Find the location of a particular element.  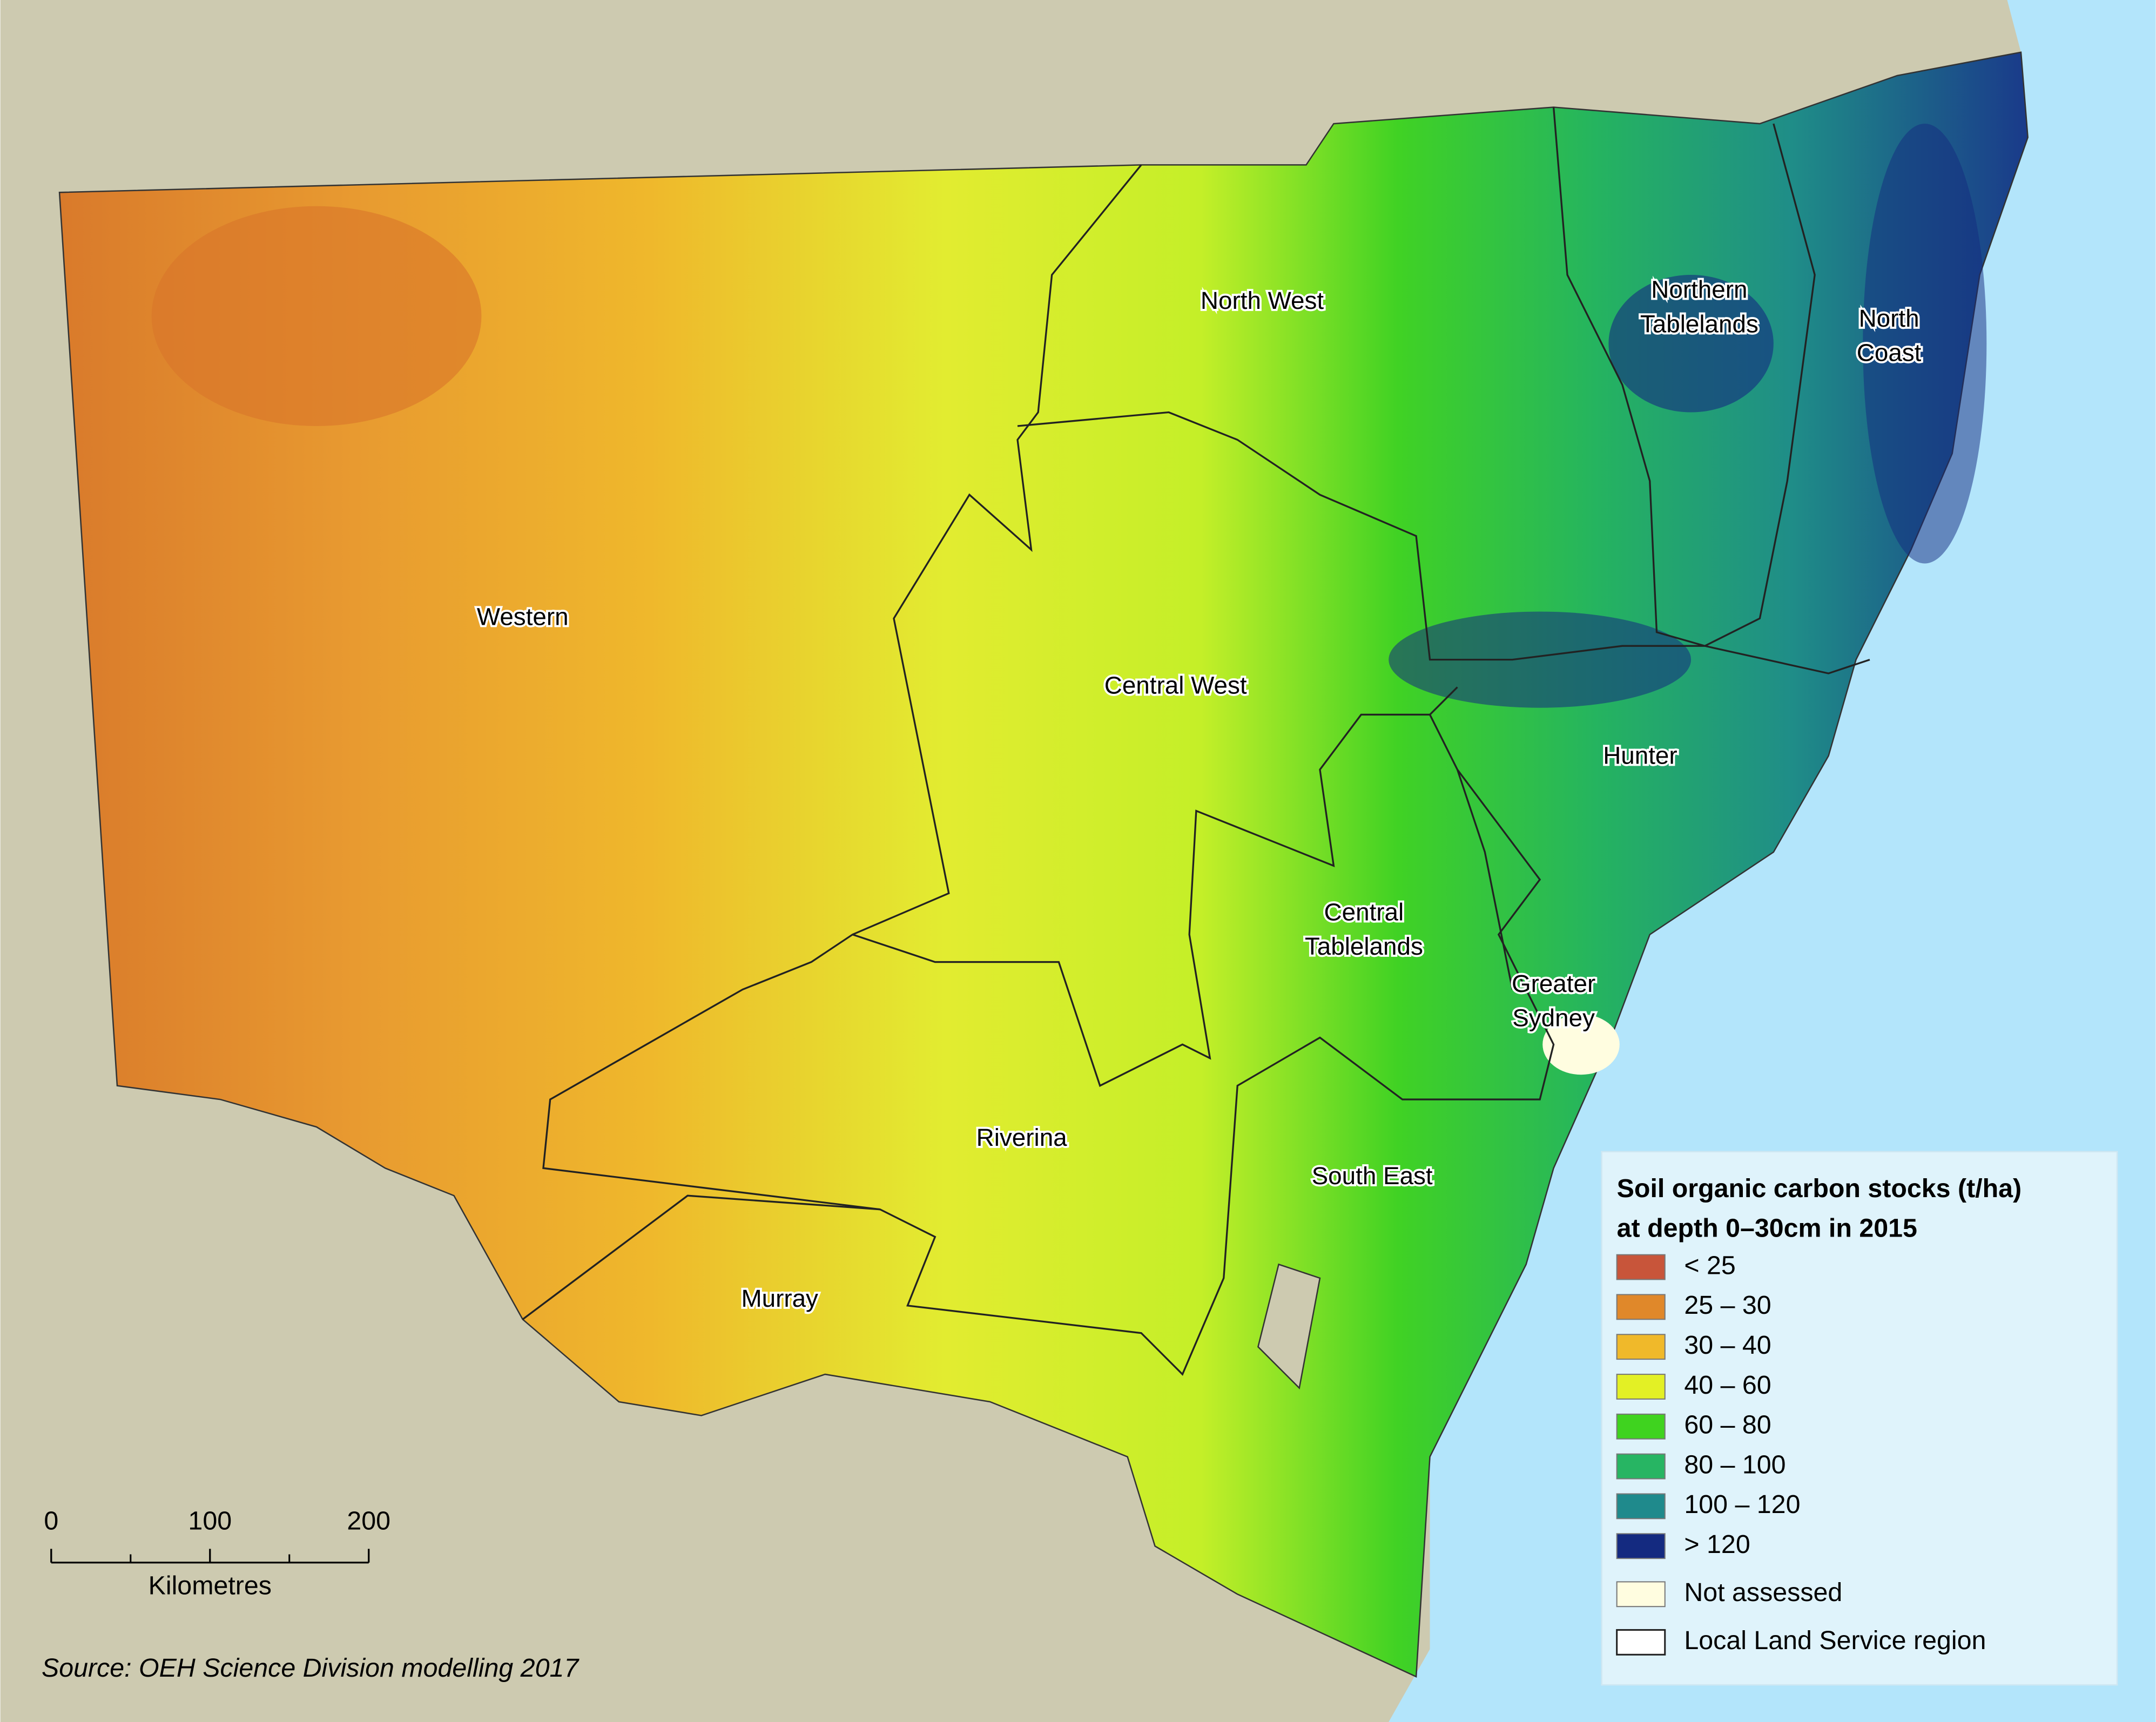

legend-box is located at coordinates (1860, 1419).